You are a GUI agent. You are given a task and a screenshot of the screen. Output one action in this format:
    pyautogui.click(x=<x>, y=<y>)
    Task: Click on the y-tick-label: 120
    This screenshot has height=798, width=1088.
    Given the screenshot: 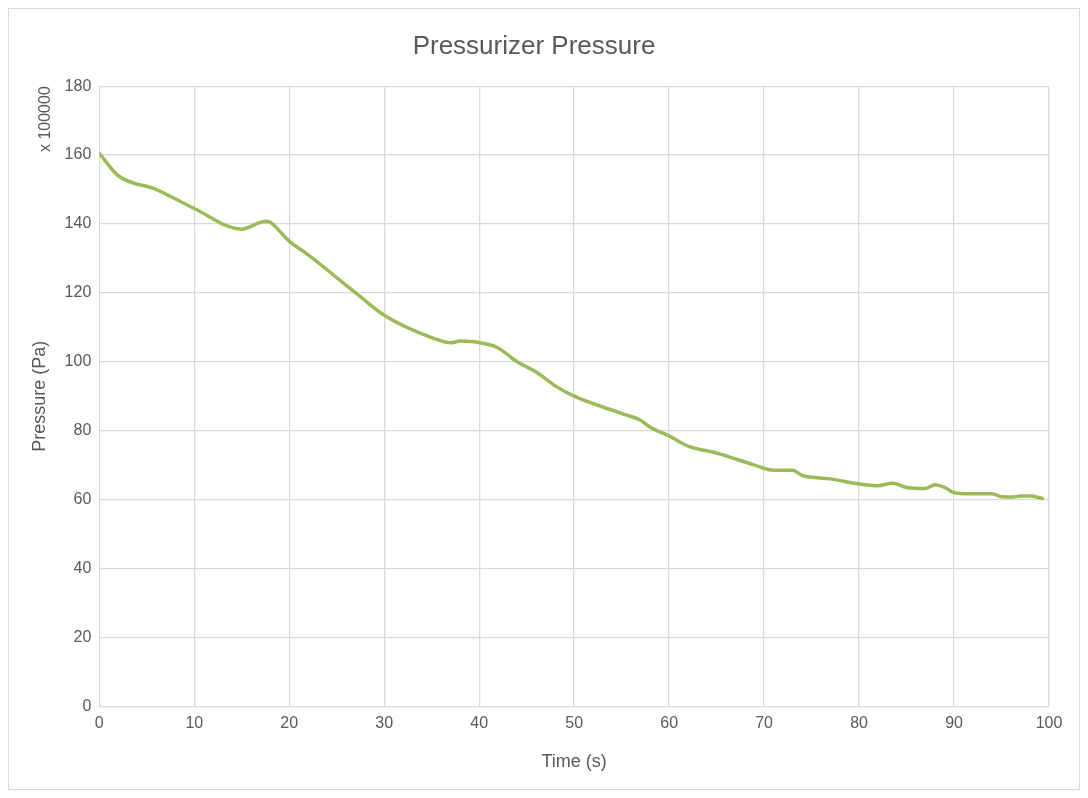 What is the action you would take?
    pyautogui.click(x=78, y=292)
    